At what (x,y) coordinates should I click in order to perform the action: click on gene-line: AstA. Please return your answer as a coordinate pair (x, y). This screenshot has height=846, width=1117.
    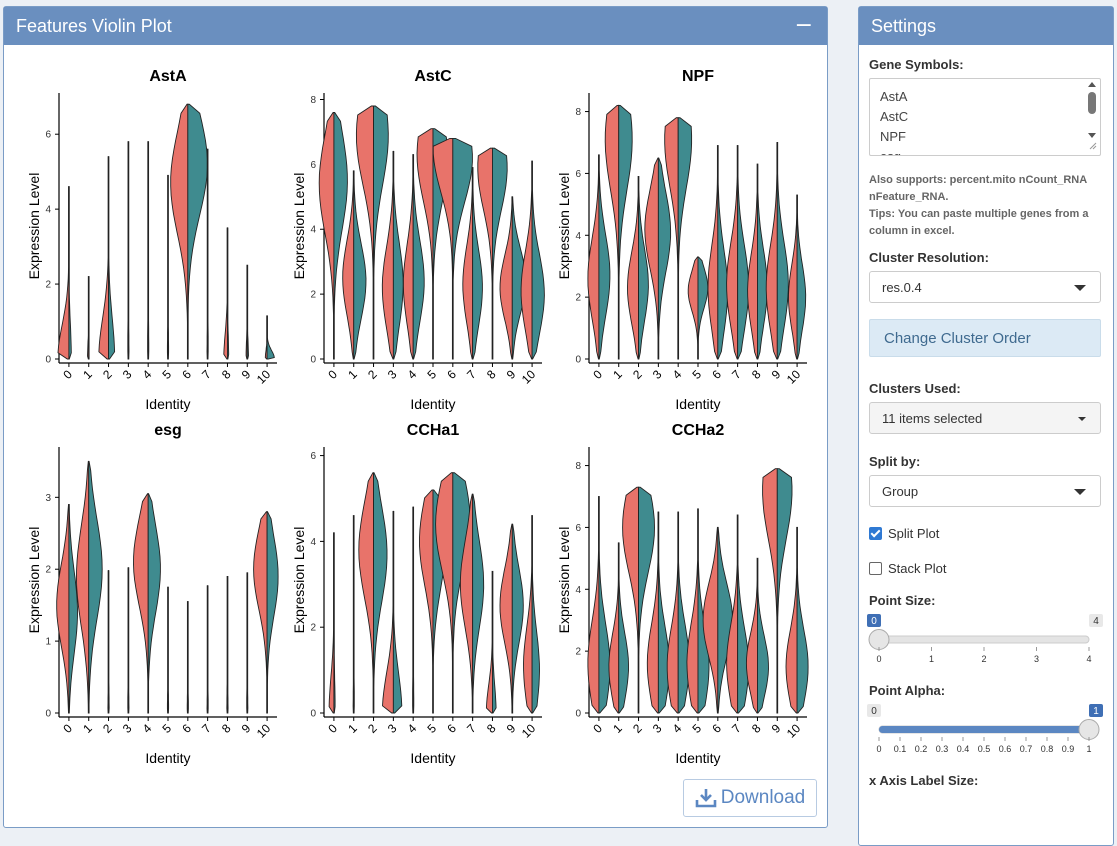
    Looking at the image, I should click on (985, 97).